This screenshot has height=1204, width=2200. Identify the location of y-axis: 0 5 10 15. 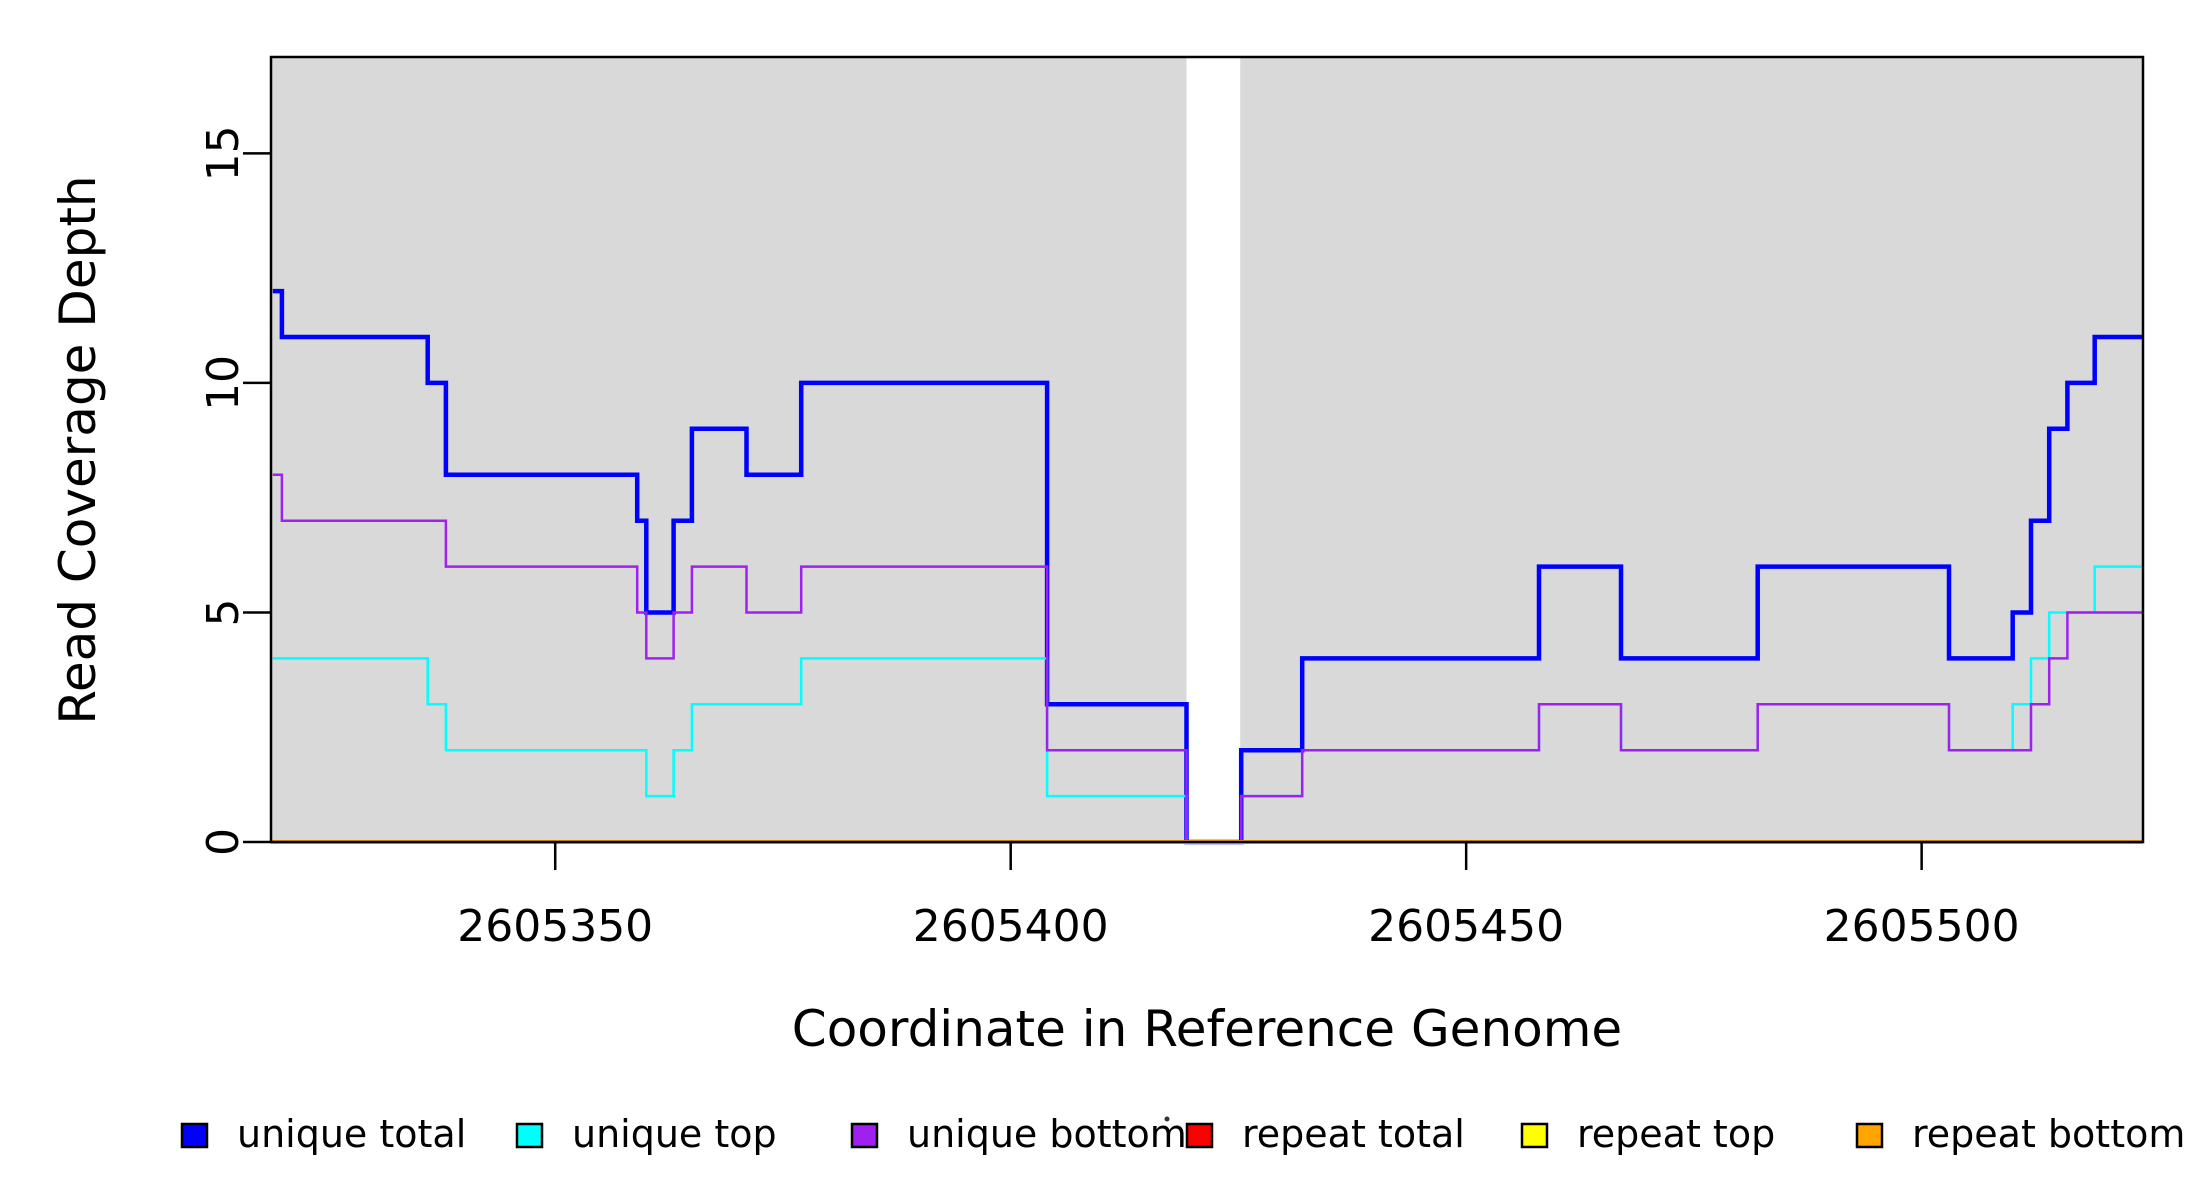
(234, 490).